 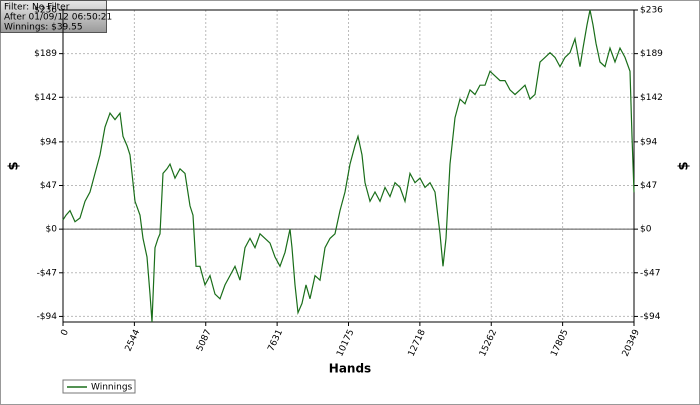 I want to click on y-tick-label: $236, so click(x=45, y=11).